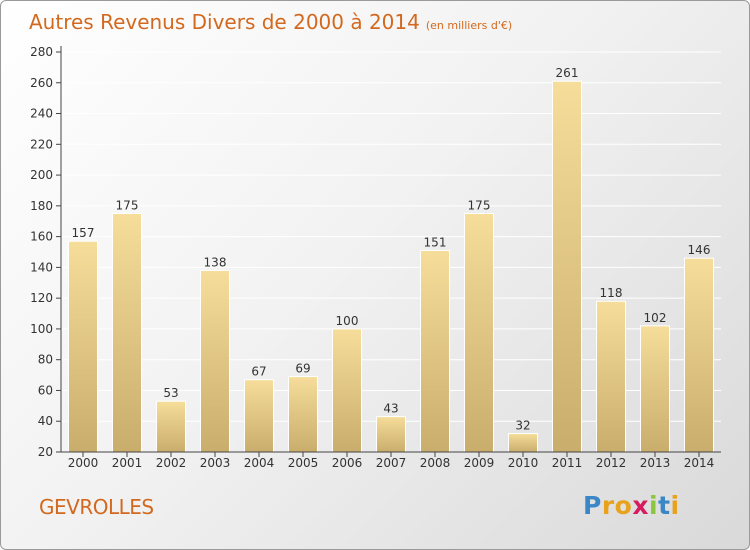 The width and height of the screenshot is (750, 550). What do you see at coordinates (83, 233) in the screenshot?
I see `data-label: 157` at bounding box center [83, 233].